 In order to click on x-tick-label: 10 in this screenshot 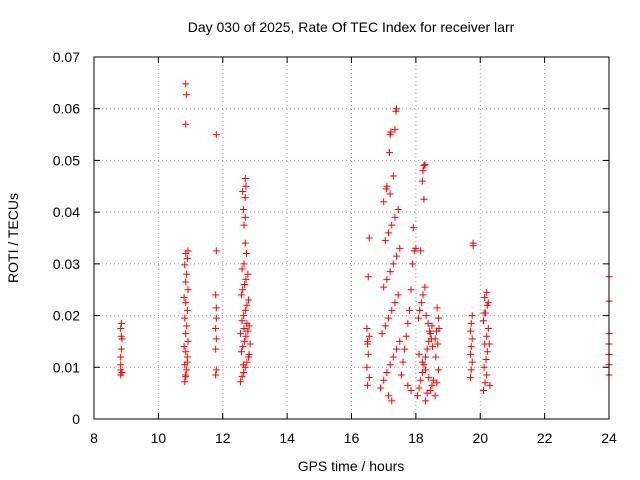, I will do `click(159, 438)`.